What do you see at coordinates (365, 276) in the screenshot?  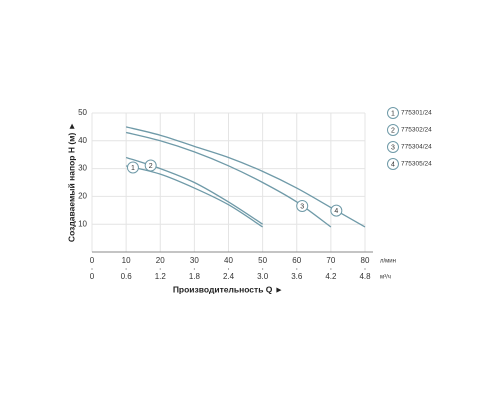 I see `x2-tick-label: 4.8` at bounding box center [365, 276].